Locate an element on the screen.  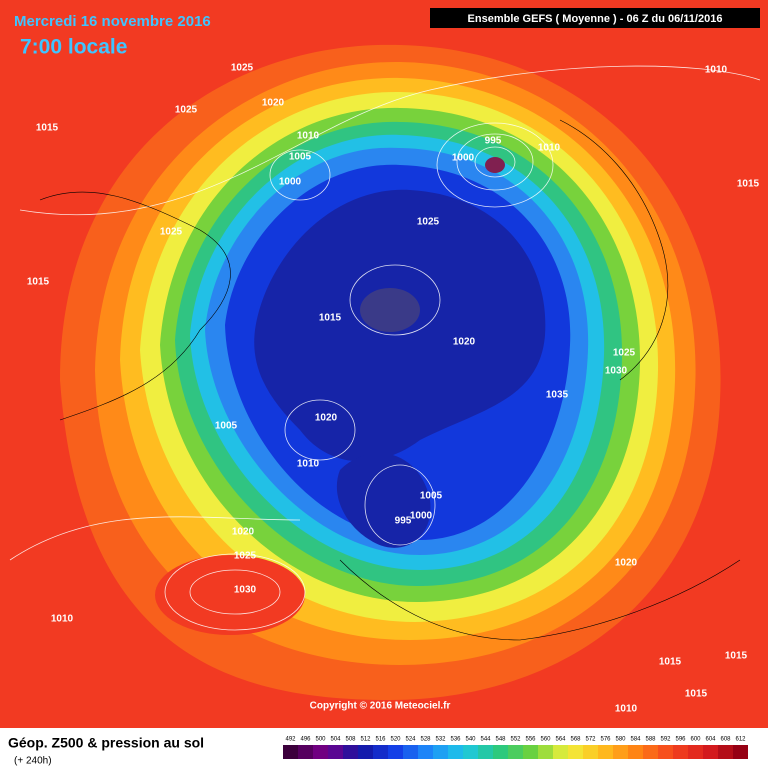
scale-label: 592 is located at coordinates (665, 740).